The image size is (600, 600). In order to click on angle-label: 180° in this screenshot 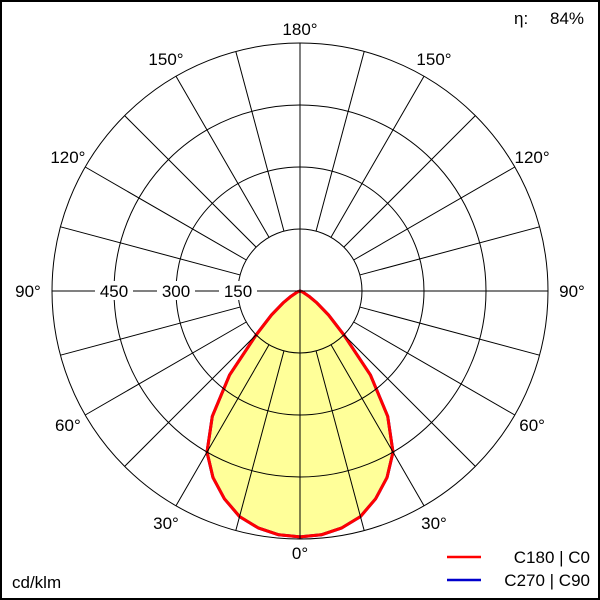, I will do `click(299, 29)`.